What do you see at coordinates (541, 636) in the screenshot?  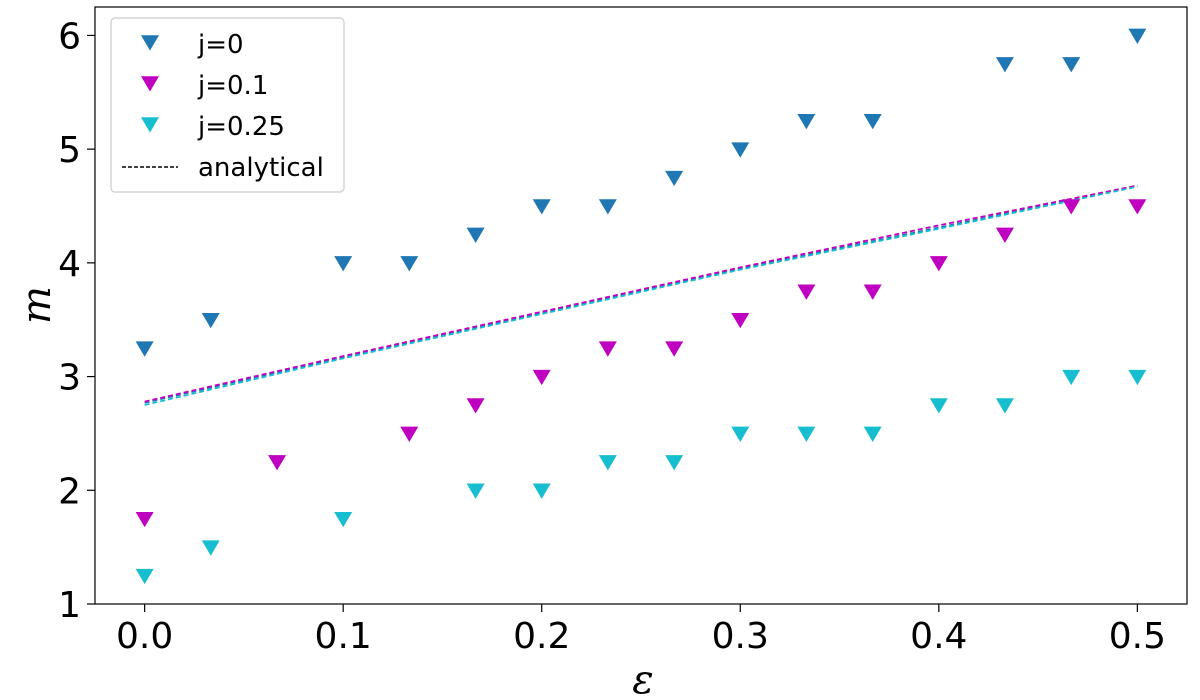 I see `x-tick-label: 0.2` at bounding box center [541, 636].